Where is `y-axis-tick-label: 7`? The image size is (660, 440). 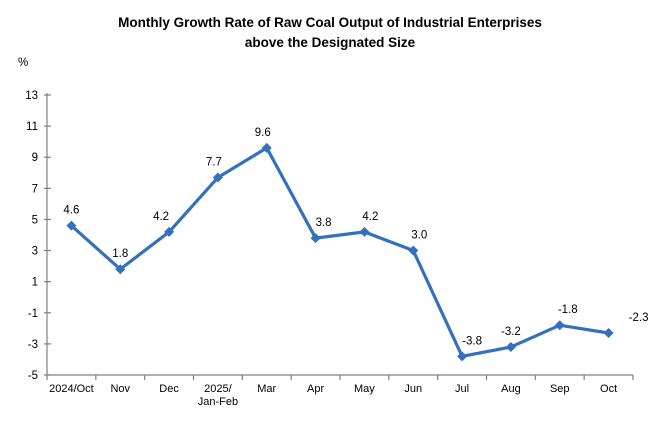 y-axis-tick-label: 7 is located at coordinates (35, 189).